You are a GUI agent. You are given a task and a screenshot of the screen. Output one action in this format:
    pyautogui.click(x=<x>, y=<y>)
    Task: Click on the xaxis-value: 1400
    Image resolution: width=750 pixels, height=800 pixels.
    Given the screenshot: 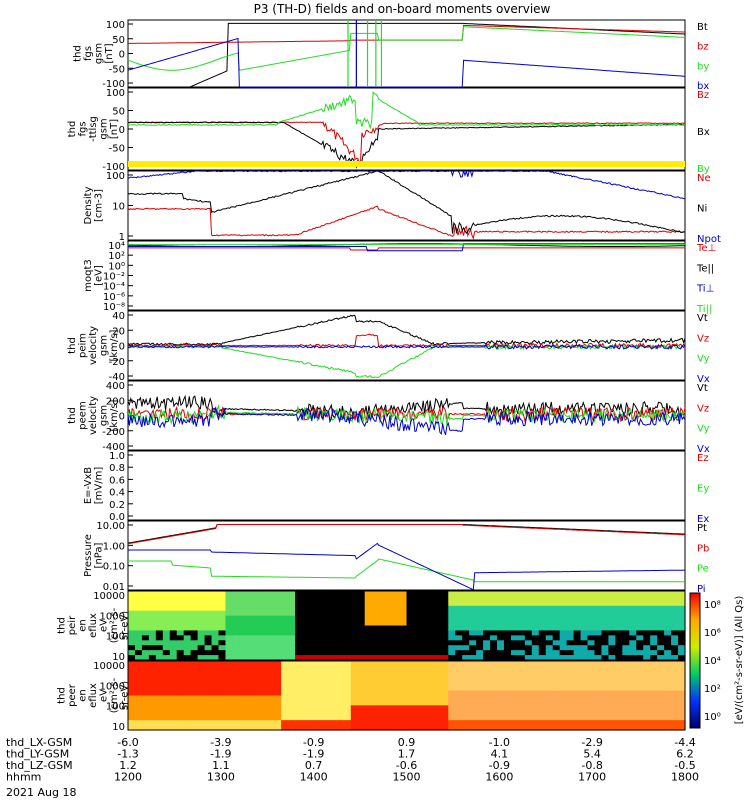 What is the action you would take?
    pyautogui.click(x=314, y=777)
    